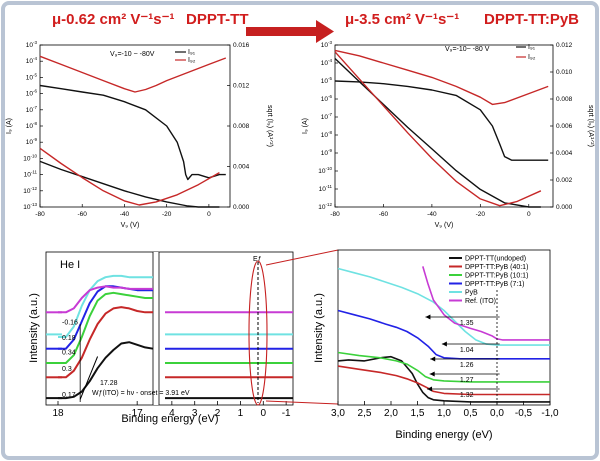 Image resolution: width=600 pixels, height=461 pixels. I want to click on bl-x-tick-label: -1, so click(286, 413).